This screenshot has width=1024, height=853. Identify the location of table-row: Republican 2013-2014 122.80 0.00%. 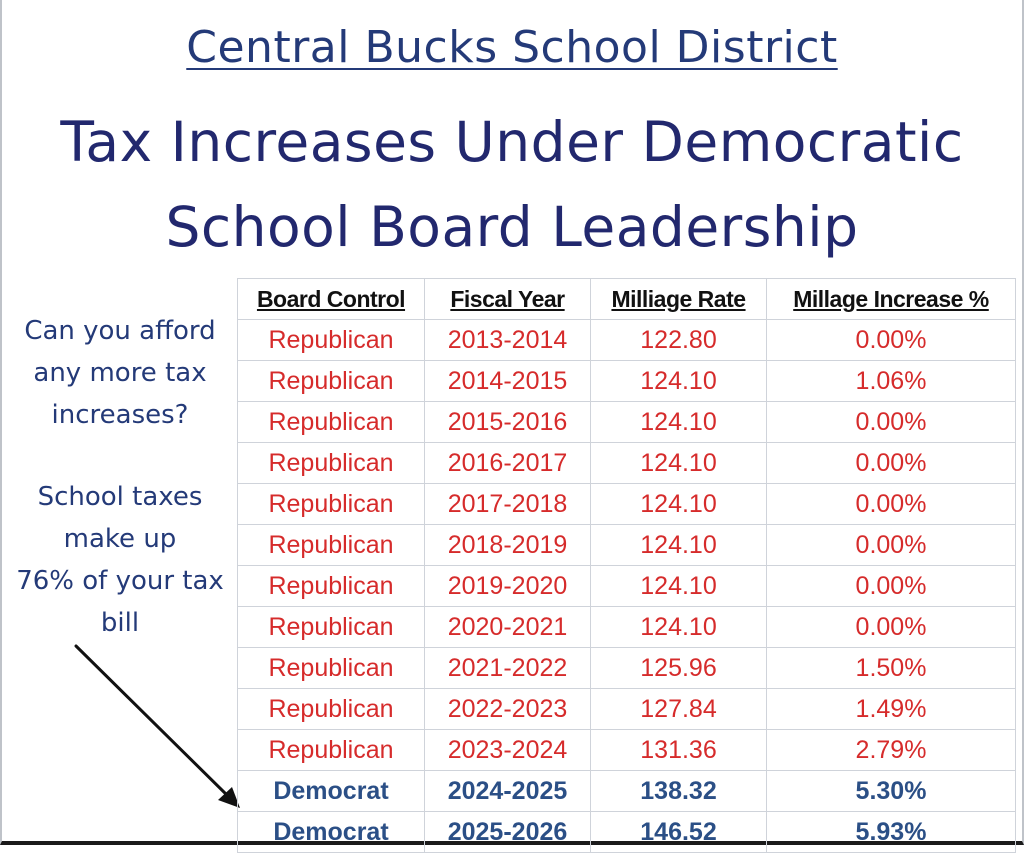
(626, 340).